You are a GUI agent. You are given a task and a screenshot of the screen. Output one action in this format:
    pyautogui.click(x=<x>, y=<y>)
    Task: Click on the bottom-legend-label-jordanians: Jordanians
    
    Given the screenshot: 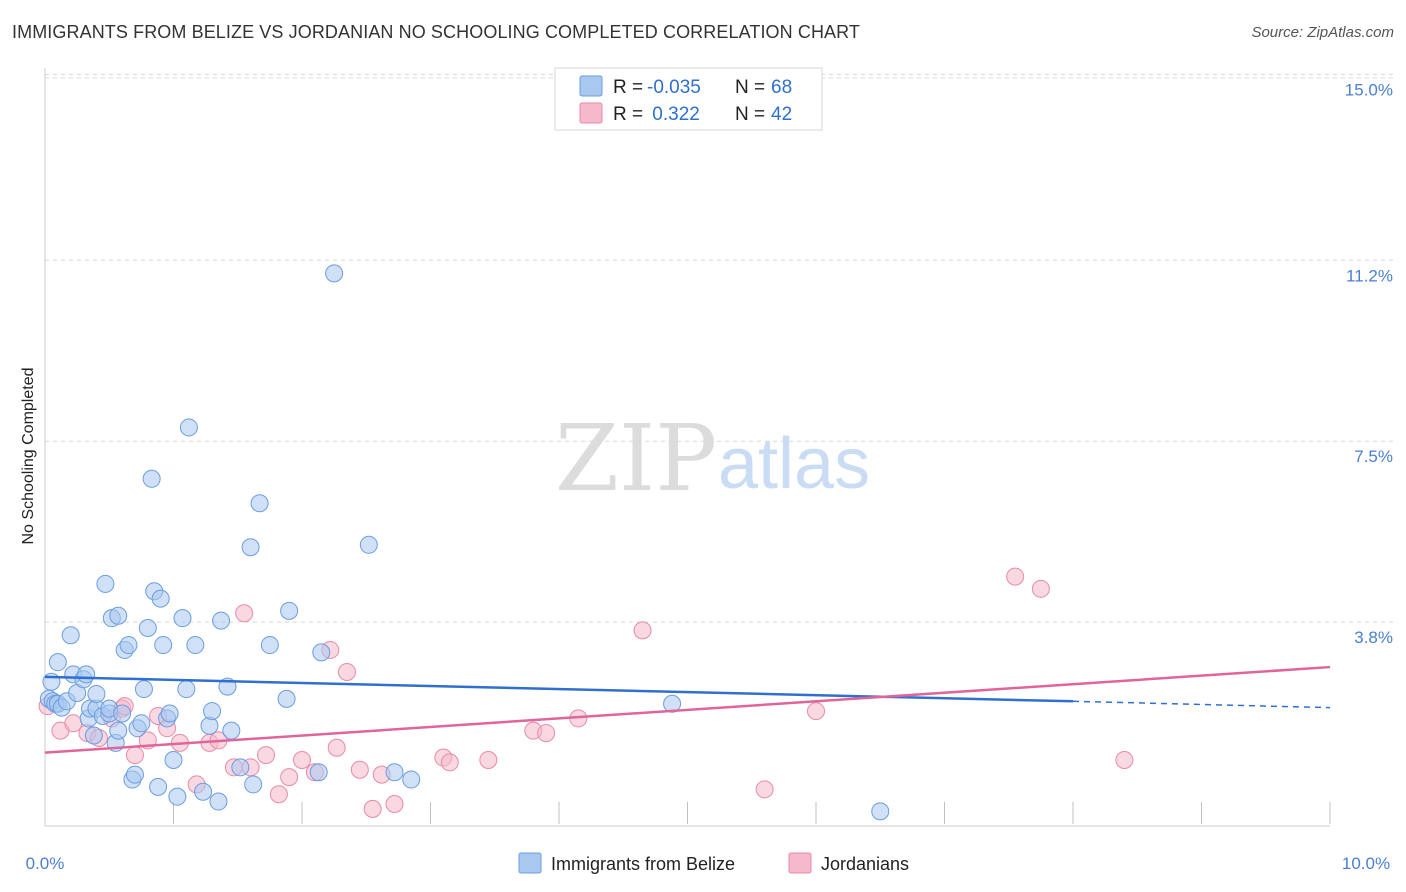 What is the action you would take?
    pyautogui.click(x=865, y=864)
    